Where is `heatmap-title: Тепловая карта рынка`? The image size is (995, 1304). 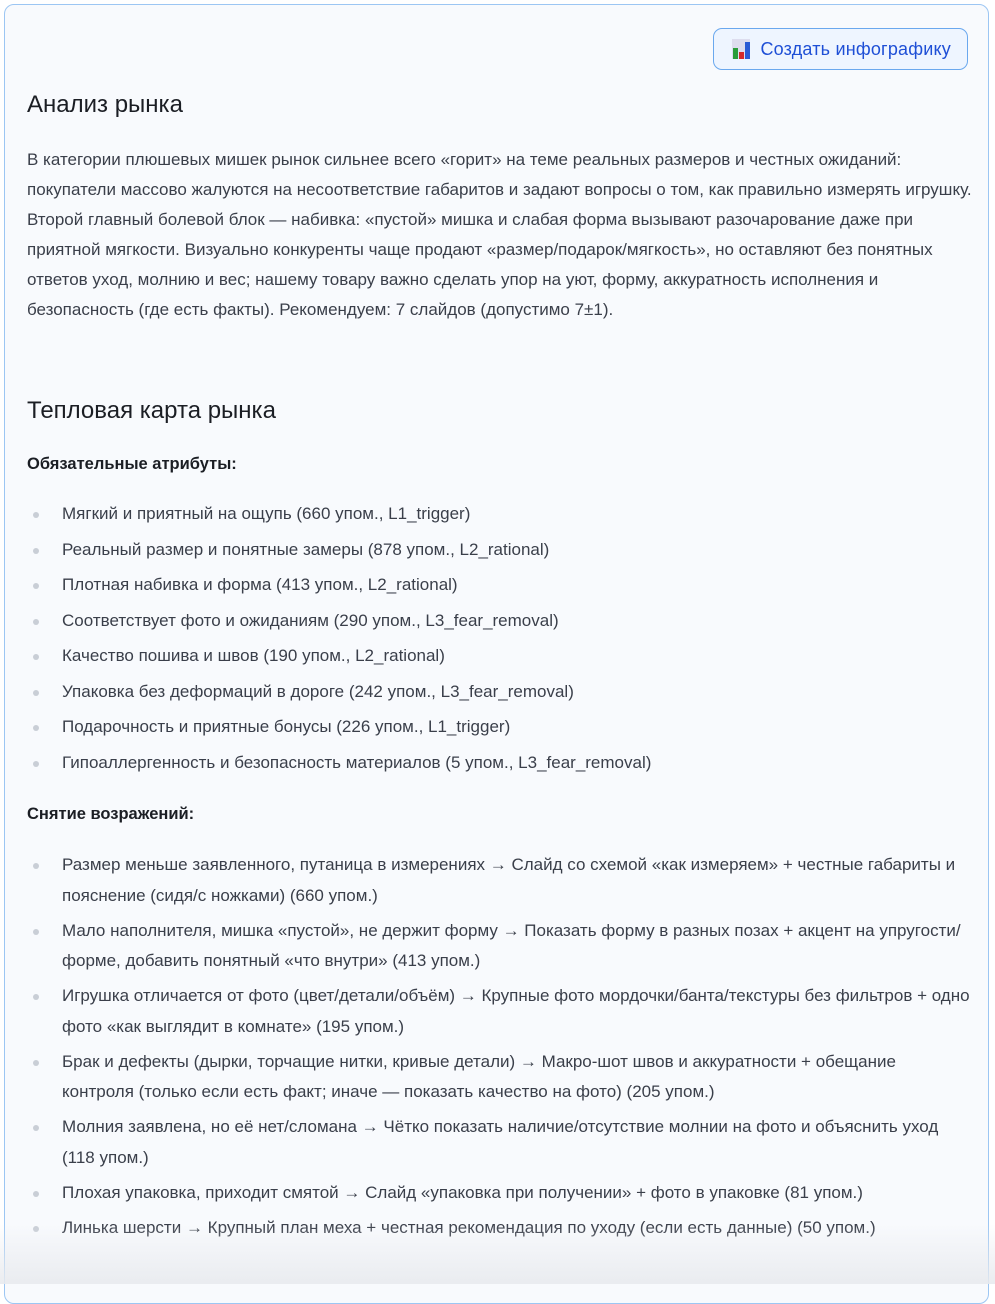
heatmap-title: Тепловая карта рынка is located at coordinates (151, 411).